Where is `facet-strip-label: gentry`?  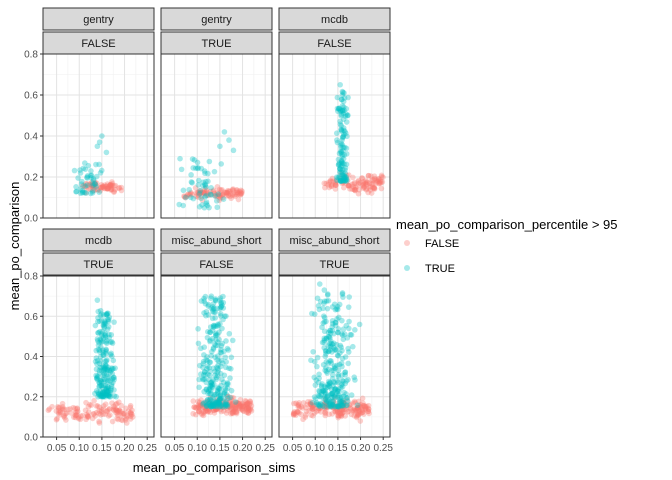
facet-strip-label: gentry is located at coordinates (216, 20).